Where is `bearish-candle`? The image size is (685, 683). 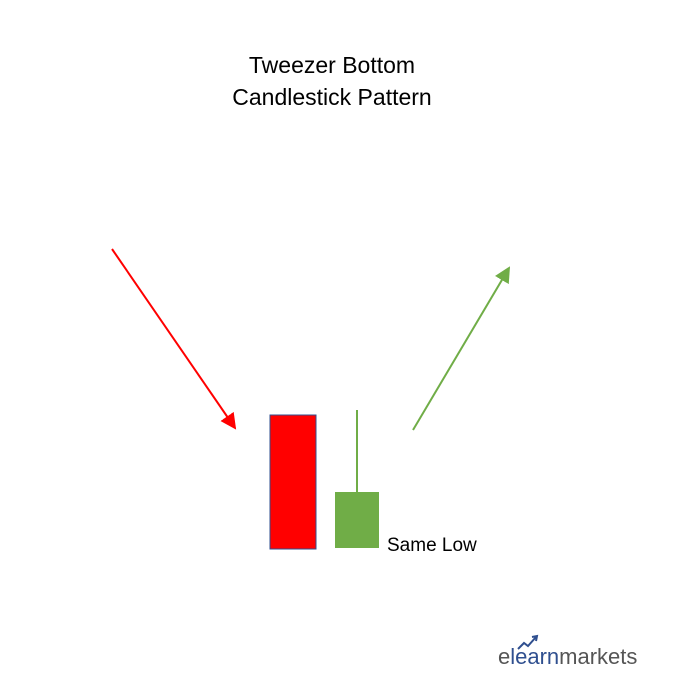
bearish-candle is located at coordinates (293, 482).